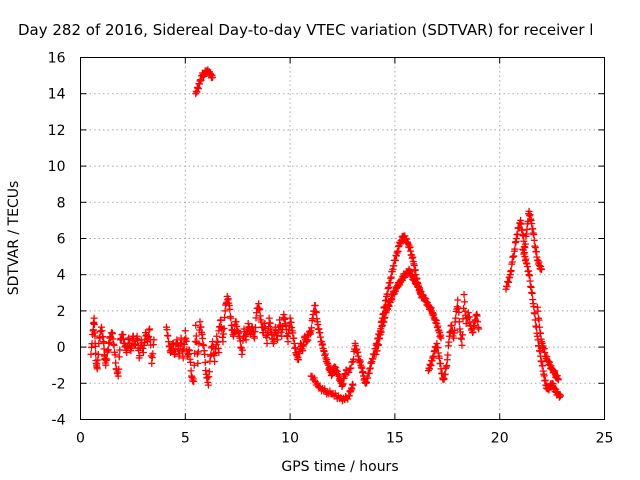 The width and height of the screenshot is (640, 480). What do you see at coordinates (59, 421) in the screenshot?
I see `y-tick-label: -4` at bounding box center [59, 421].